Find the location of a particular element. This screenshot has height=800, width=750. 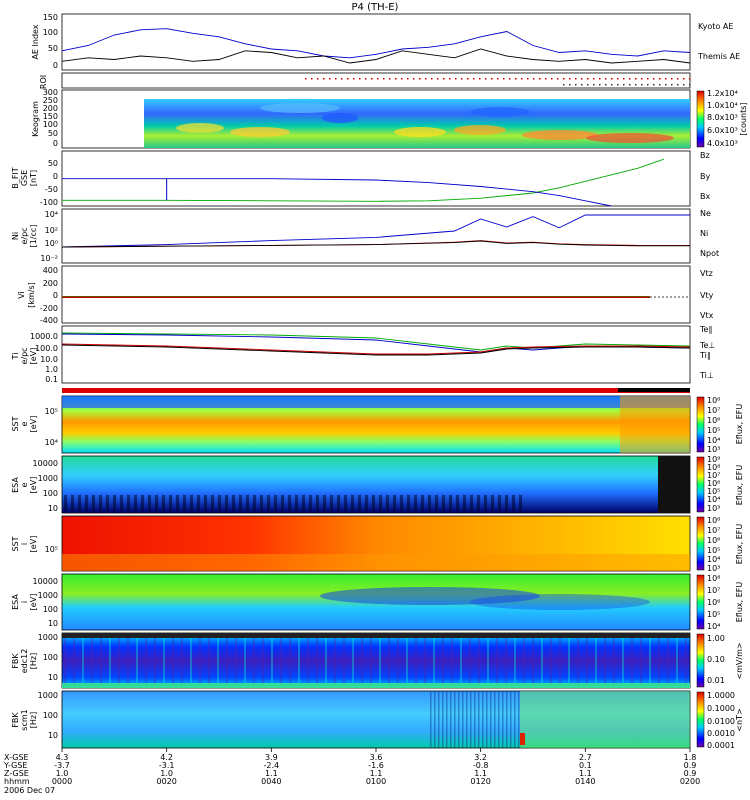

fbk-b-colorbar is located at coordinates (700, 719).